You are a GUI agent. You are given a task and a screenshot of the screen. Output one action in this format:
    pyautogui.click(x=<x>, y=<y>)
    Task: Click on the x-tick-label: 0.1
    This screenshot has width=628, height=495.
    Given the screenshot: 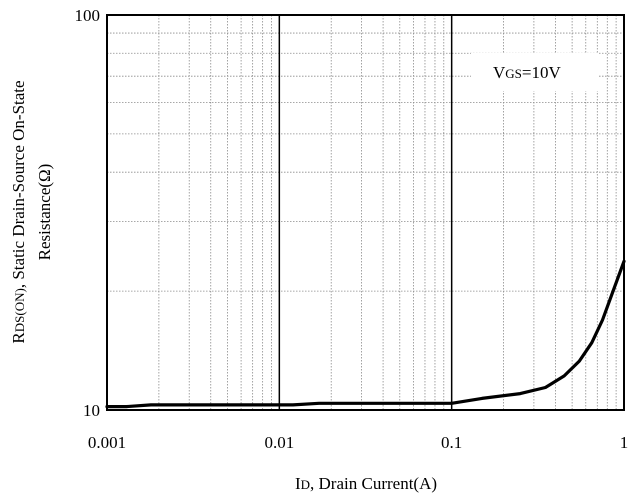 What is the action you would take?
    pyautogui.click(x=451, y=442)
    